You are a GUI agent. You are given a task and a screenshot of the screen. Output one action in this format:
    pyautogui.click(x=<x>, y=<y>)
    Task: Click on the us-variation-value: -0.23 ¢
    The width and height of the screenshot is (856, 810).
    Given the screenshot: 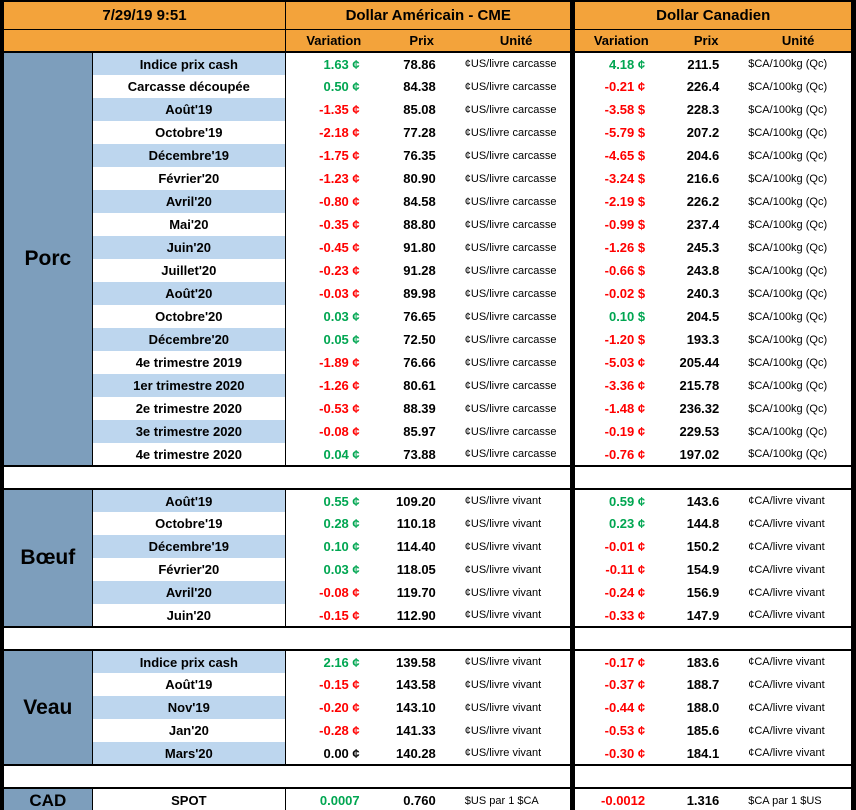 What is the action you would take?
    pyautogui.click(x=333, y=270)
    